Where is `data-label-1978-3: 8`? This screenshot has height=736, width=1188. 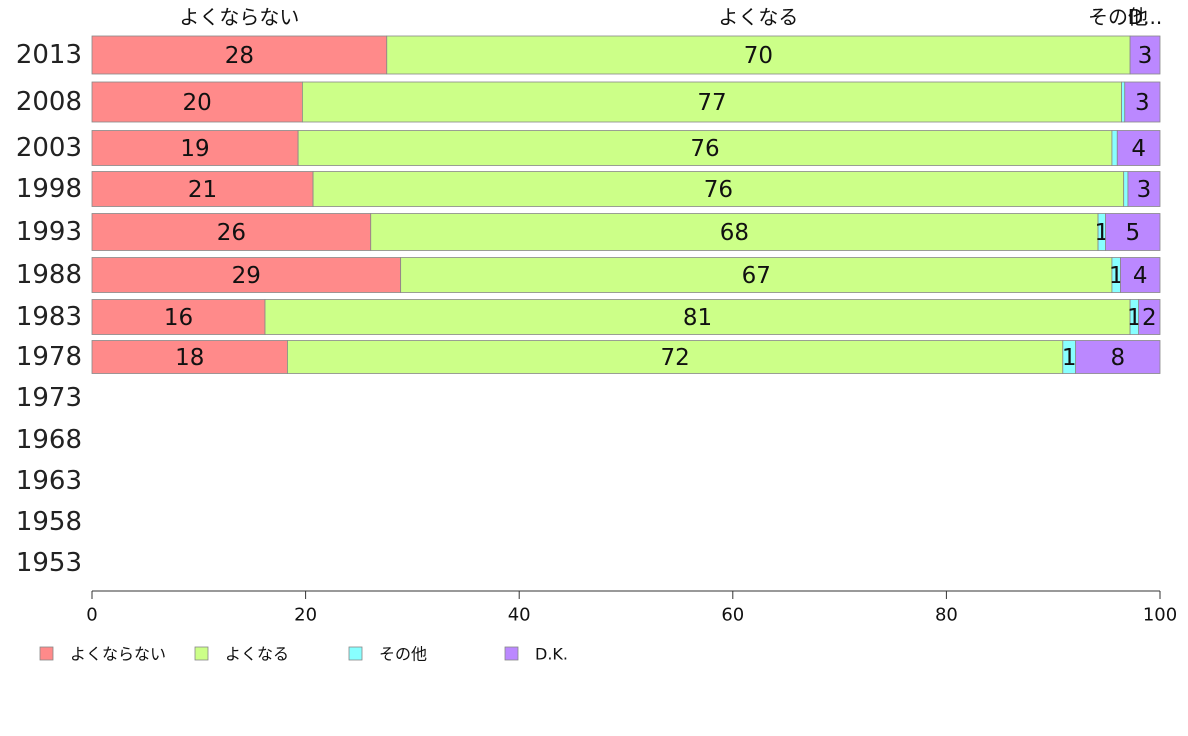
data-label-1978-3: 8 is located at coordinates (1117, 358).